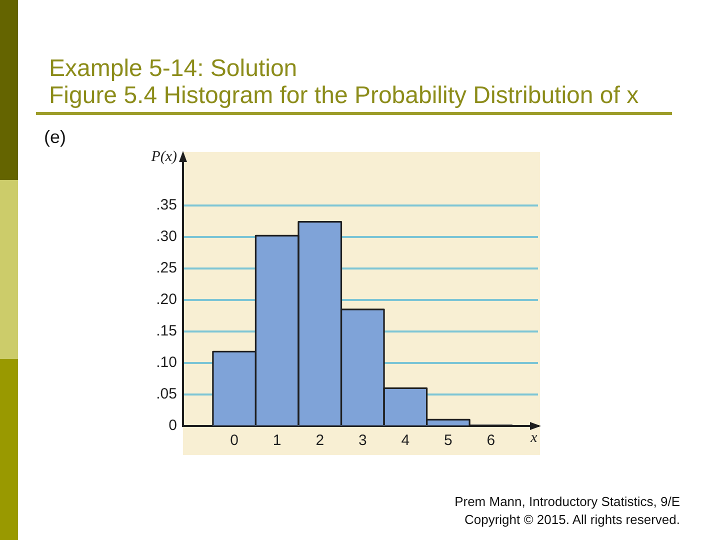 This screenshot has height=540, width=720. Describe the element at coordinates (362, 441) in the screenshot. I see `x-tick-label: 3` at that location.